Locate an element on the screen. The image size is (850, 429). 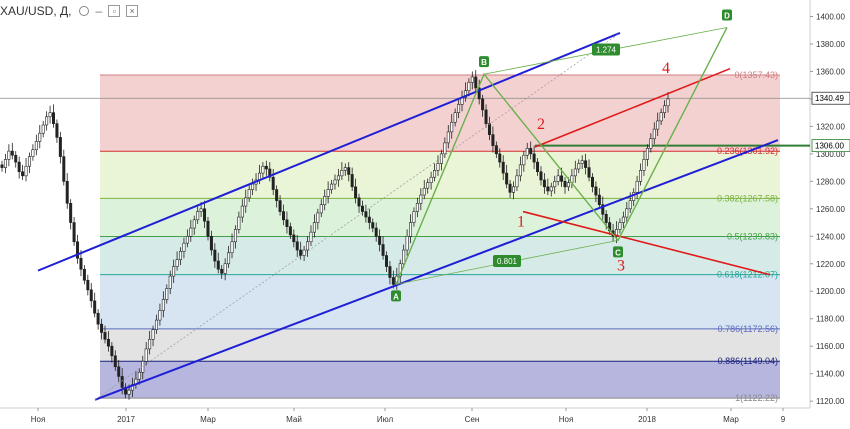
price-tick-label: 1180.00 is located at coordinates (830, 319).